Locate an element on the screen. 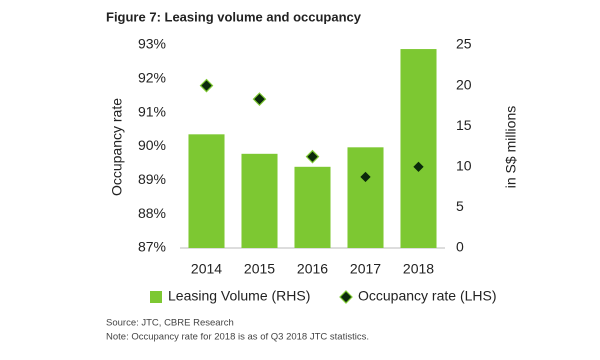  x-tick-label: 2017 is located at coordinates (365, 269).